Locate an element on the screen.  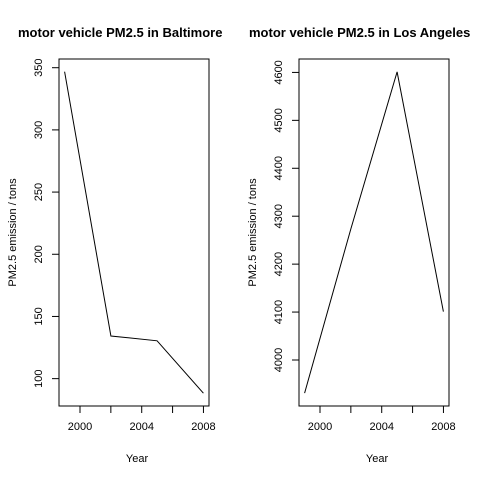
y-tick-label: 4300 is located at coordinates (279, 216).